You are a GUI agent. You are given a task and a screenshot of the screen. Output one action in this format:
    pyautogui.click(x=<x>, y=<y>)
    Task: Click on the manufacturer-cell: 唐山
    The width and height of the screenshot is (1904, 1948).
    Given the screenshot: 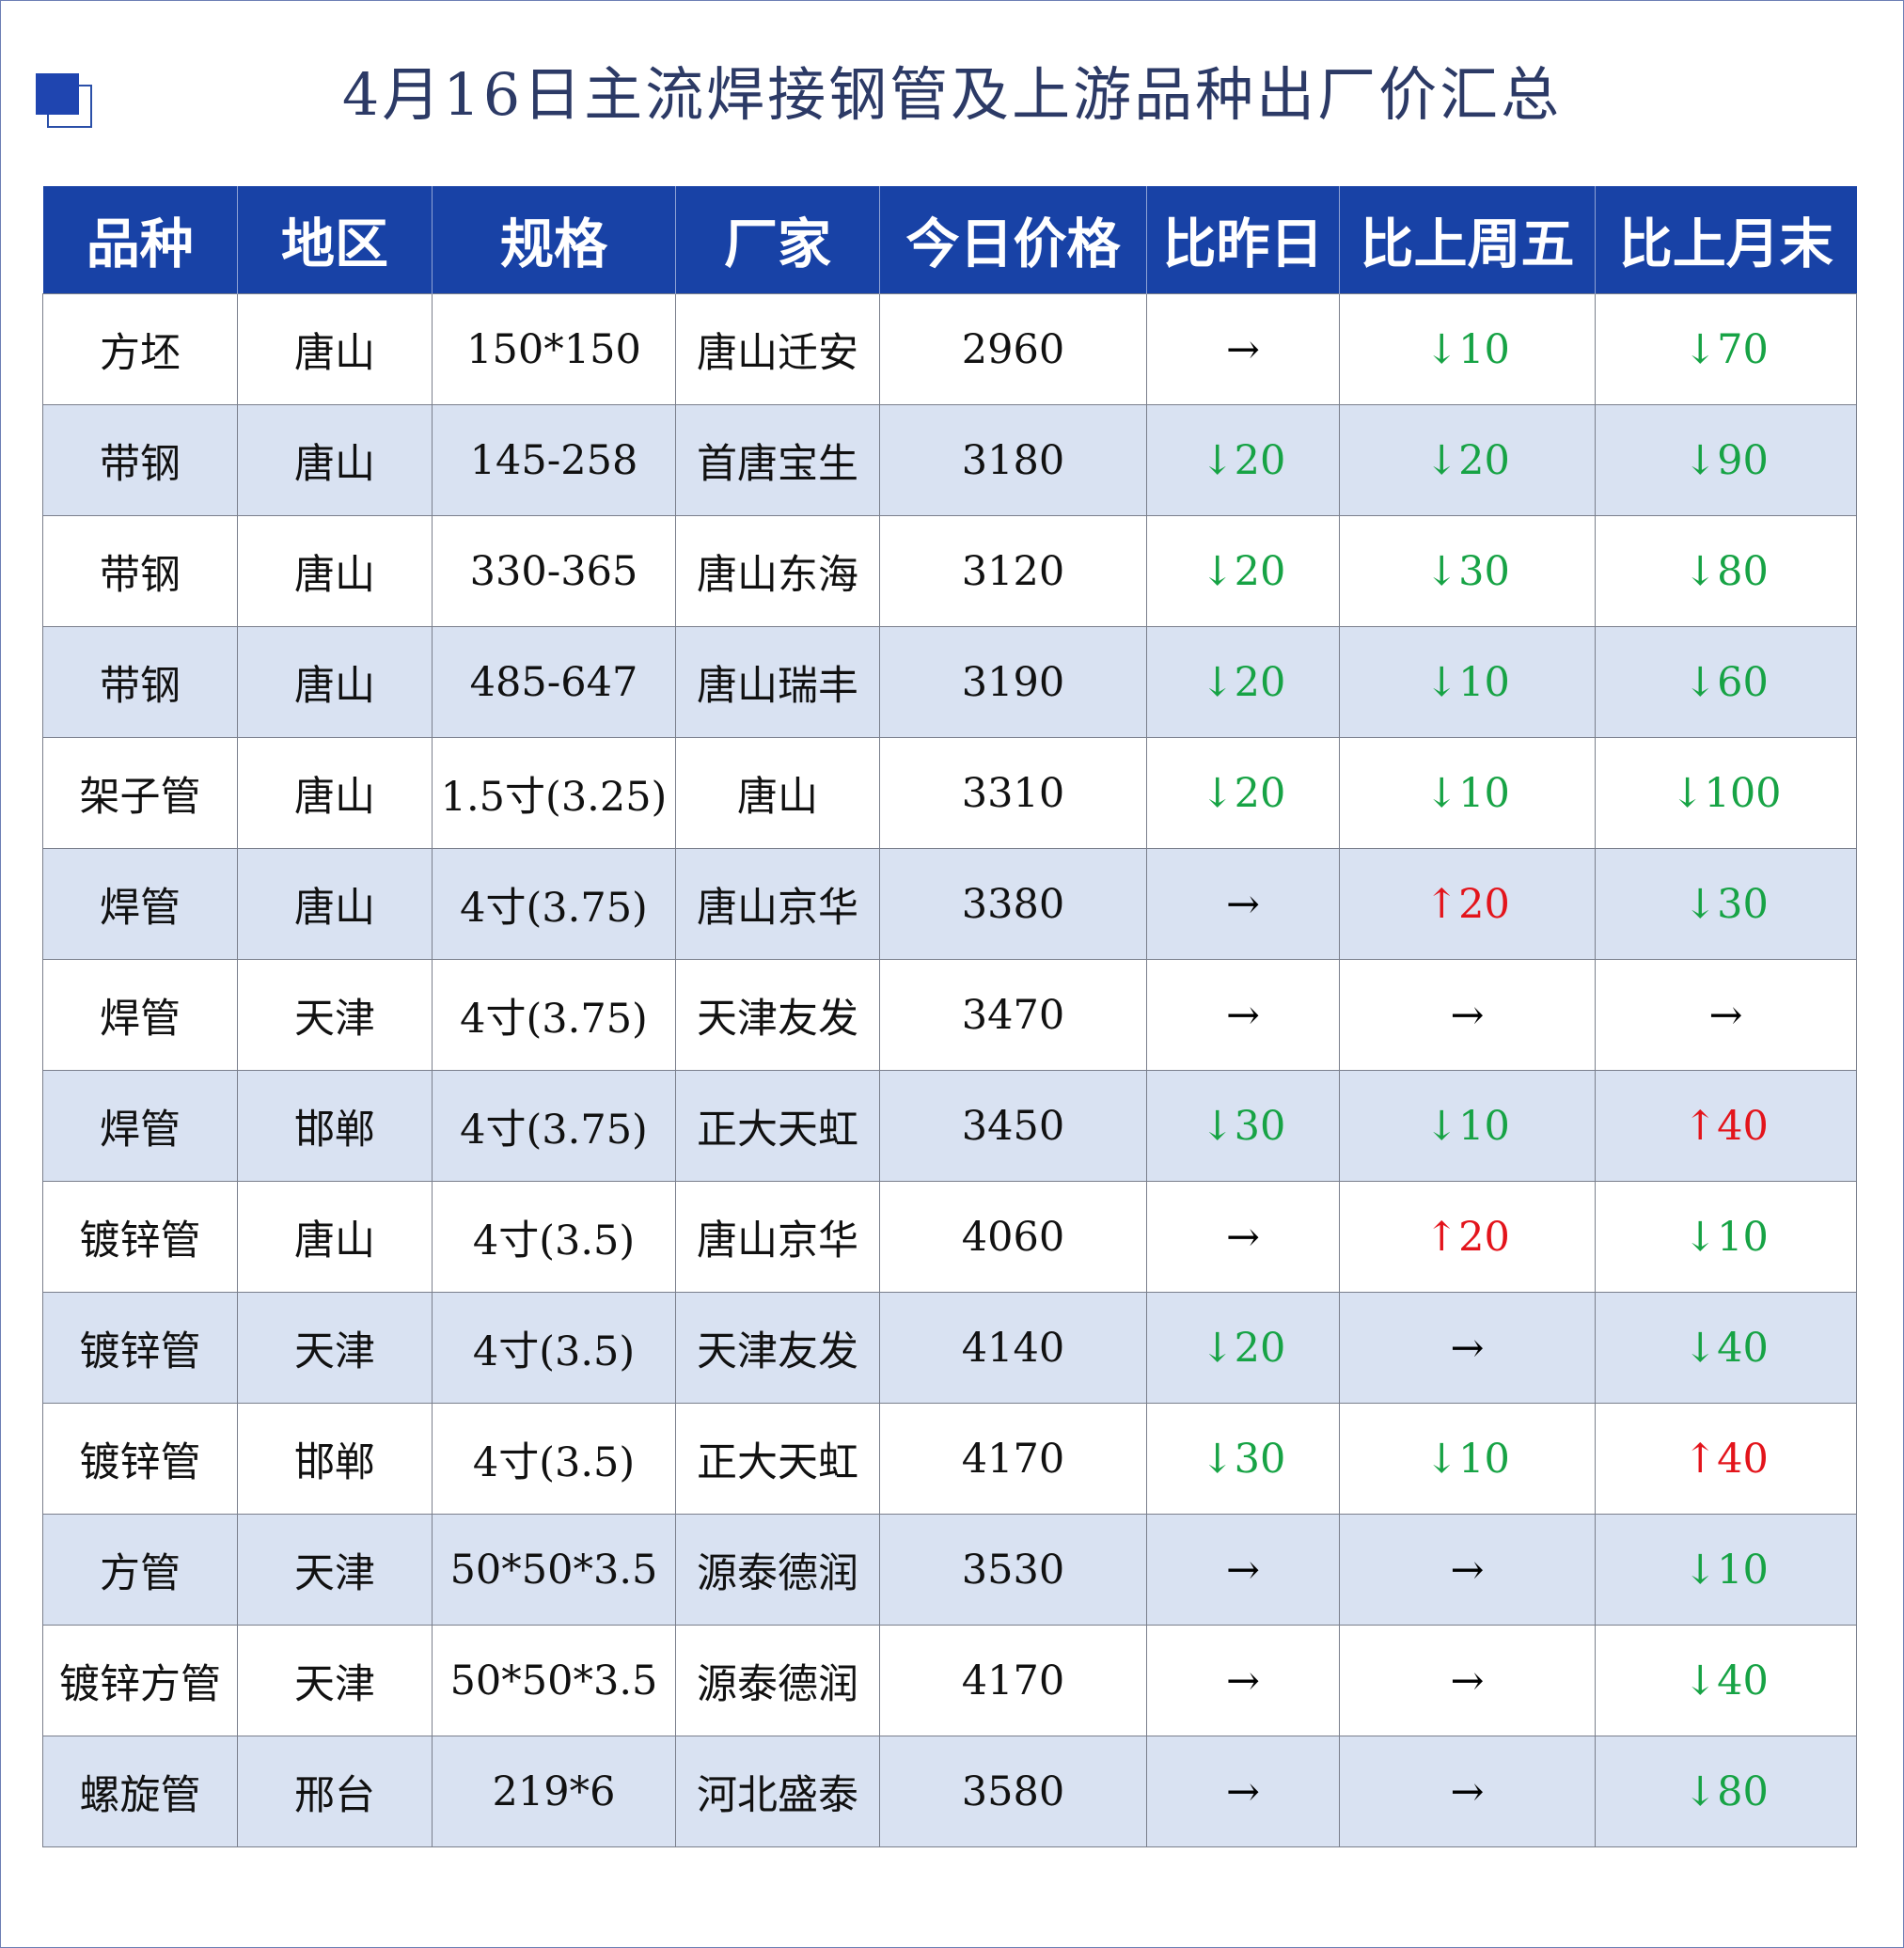 What is the action you would take?
    pyautogui.click(x=777, y=793)
    